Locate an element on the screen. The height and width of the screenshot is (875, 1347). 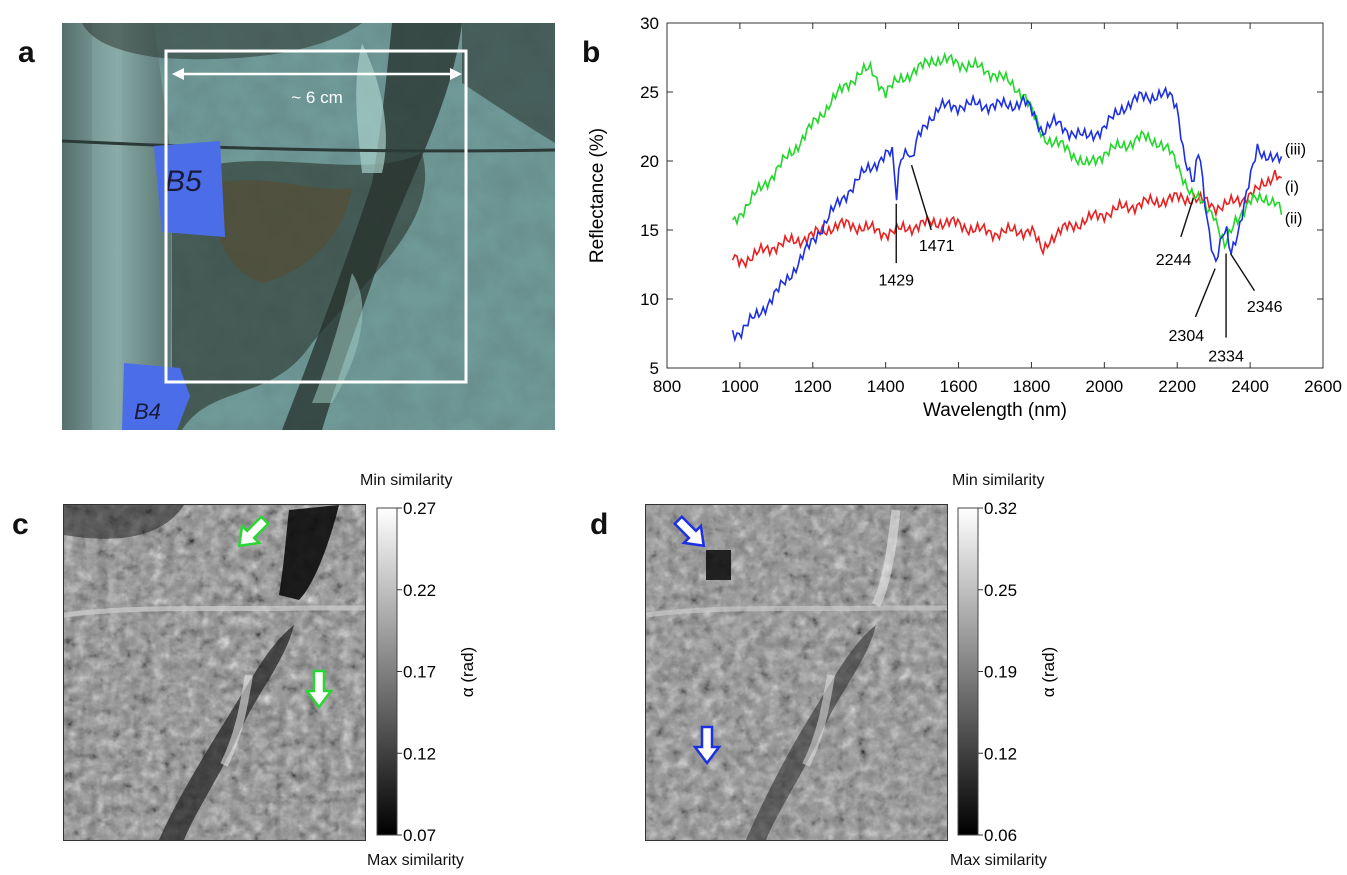
y-tick-label: 10 is located at coordinates (649, 299).